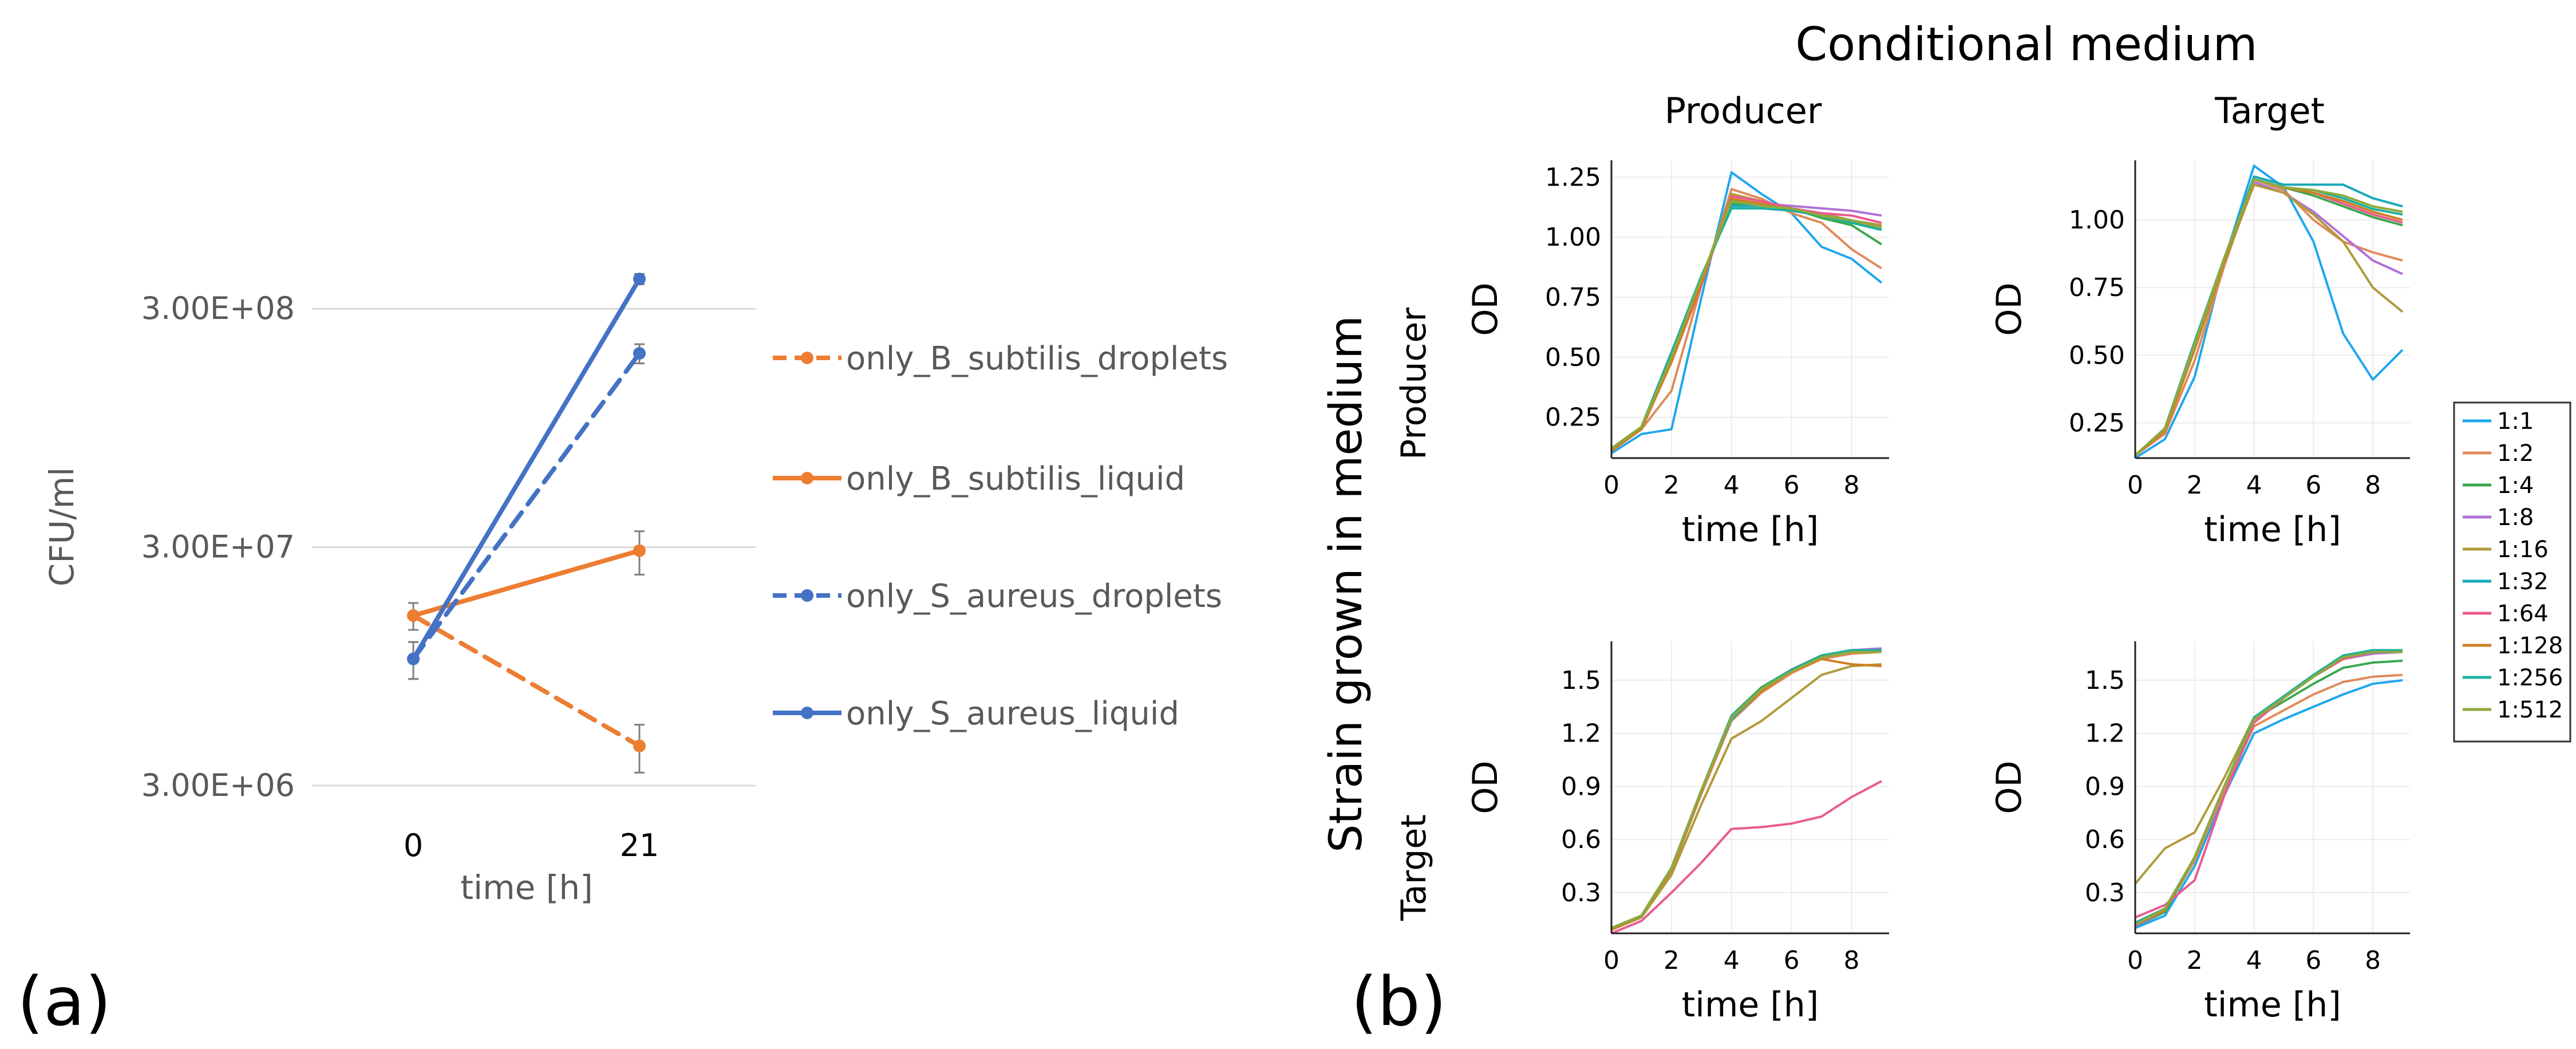  I want to click on y-axis-label: CFU/ml, so click(61, 526).